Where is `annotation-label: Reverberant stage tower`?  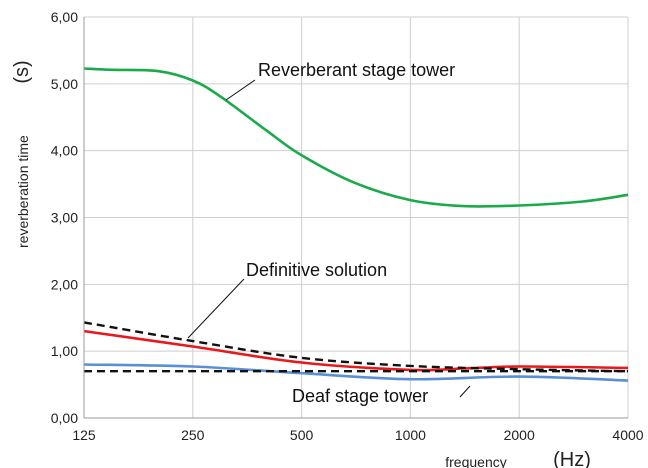
annotation-label: Reverberant stage tower is located at coordinates (356, 70).